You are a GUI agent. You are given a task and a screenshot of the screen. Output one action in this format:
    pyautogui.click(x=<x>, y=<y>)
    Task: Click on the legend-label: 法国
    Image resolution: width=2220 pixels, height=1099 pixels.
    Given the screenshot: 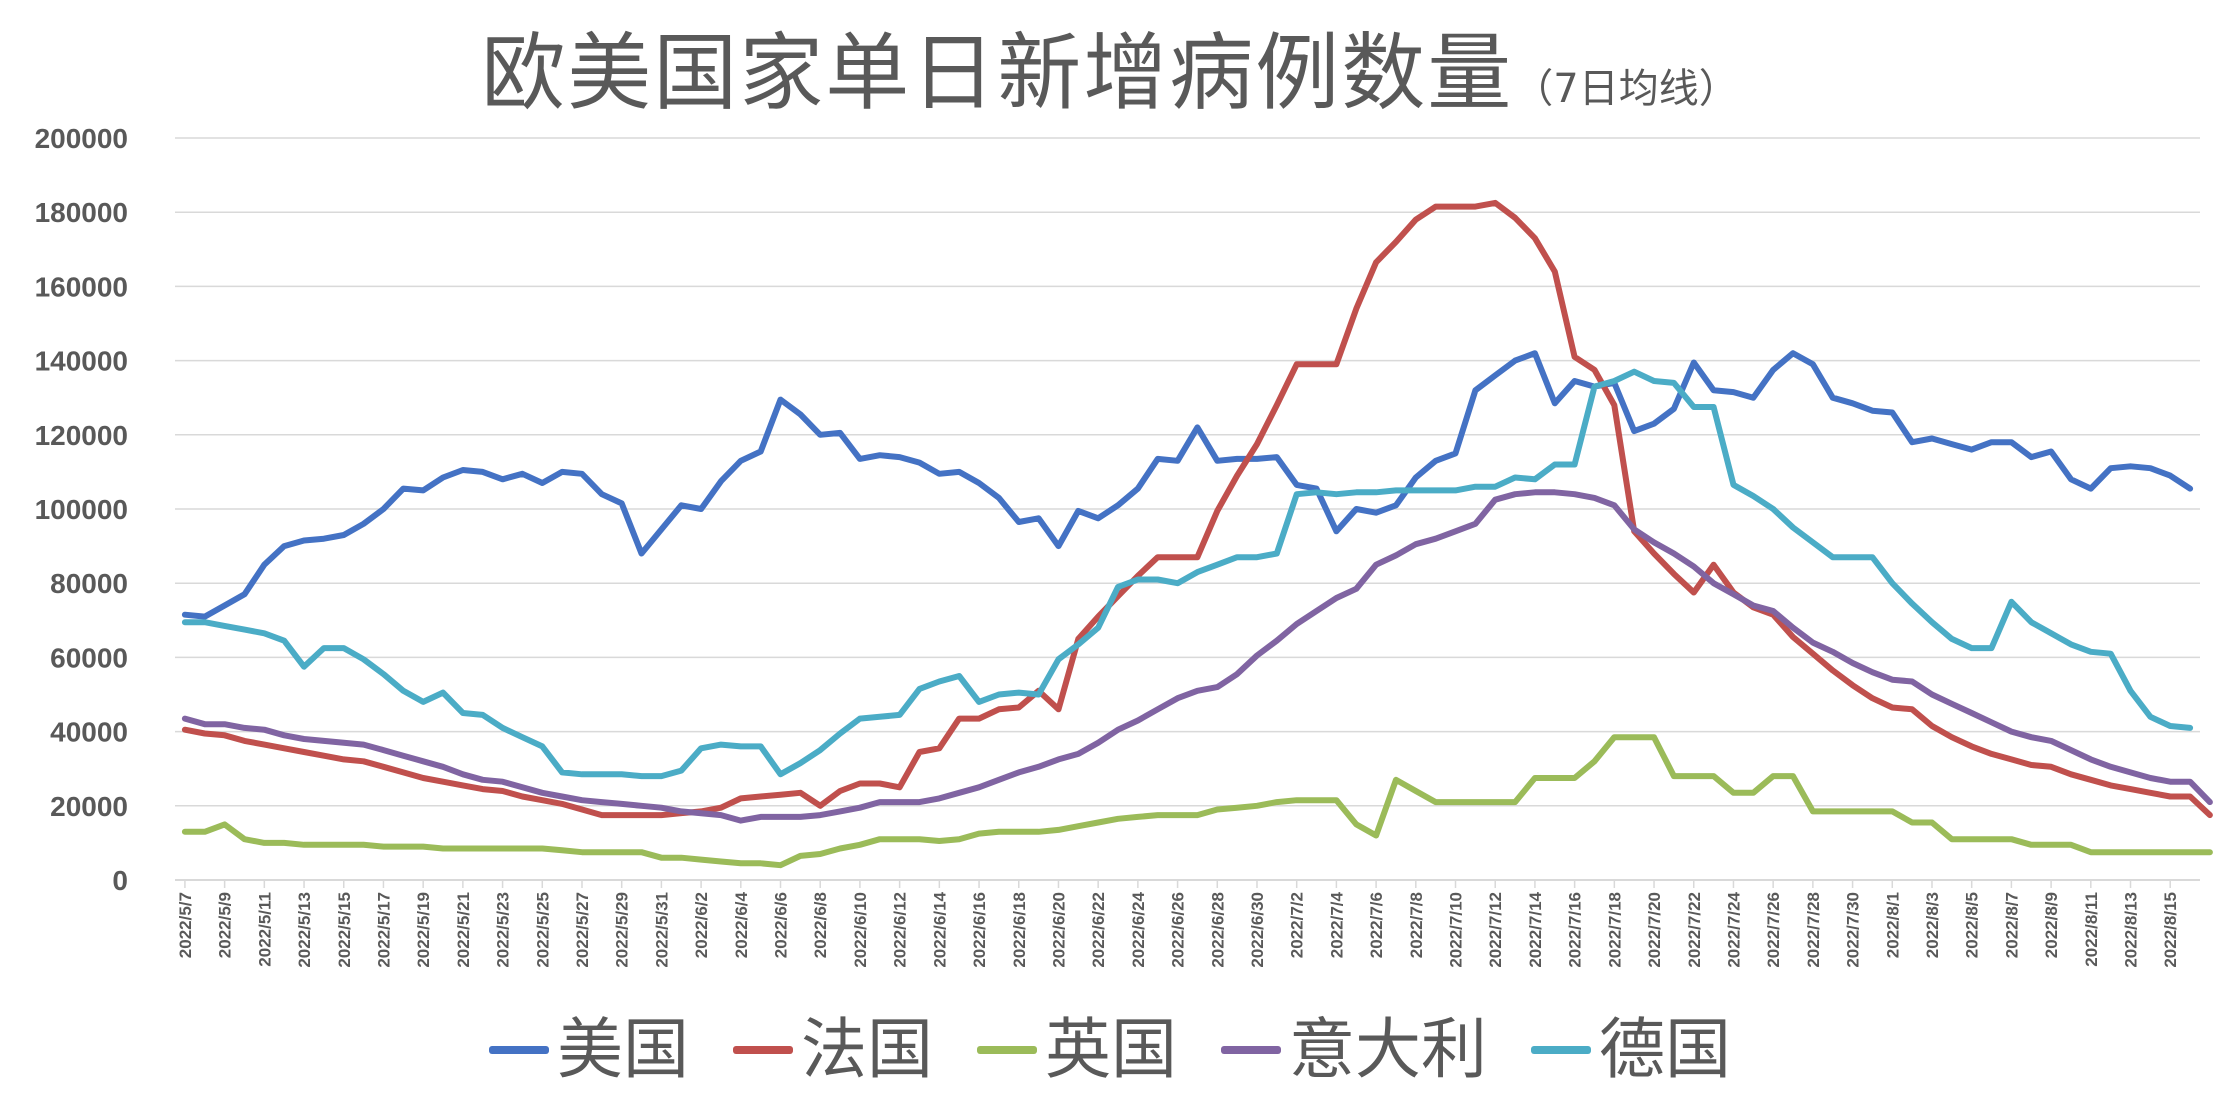 What is the action you would take?
    pyautogui.click(x=867, y=1049)
    